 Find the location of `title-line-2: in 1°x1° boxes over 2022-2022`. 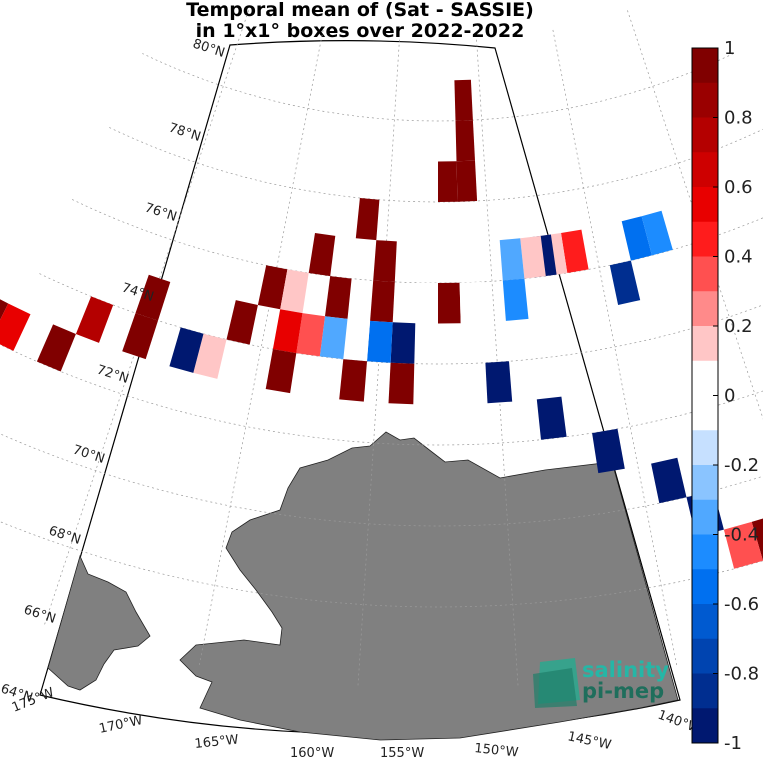

title-line-2: in 1°x1° boxes over 2022-2022 is located at coordinates (360, 31).